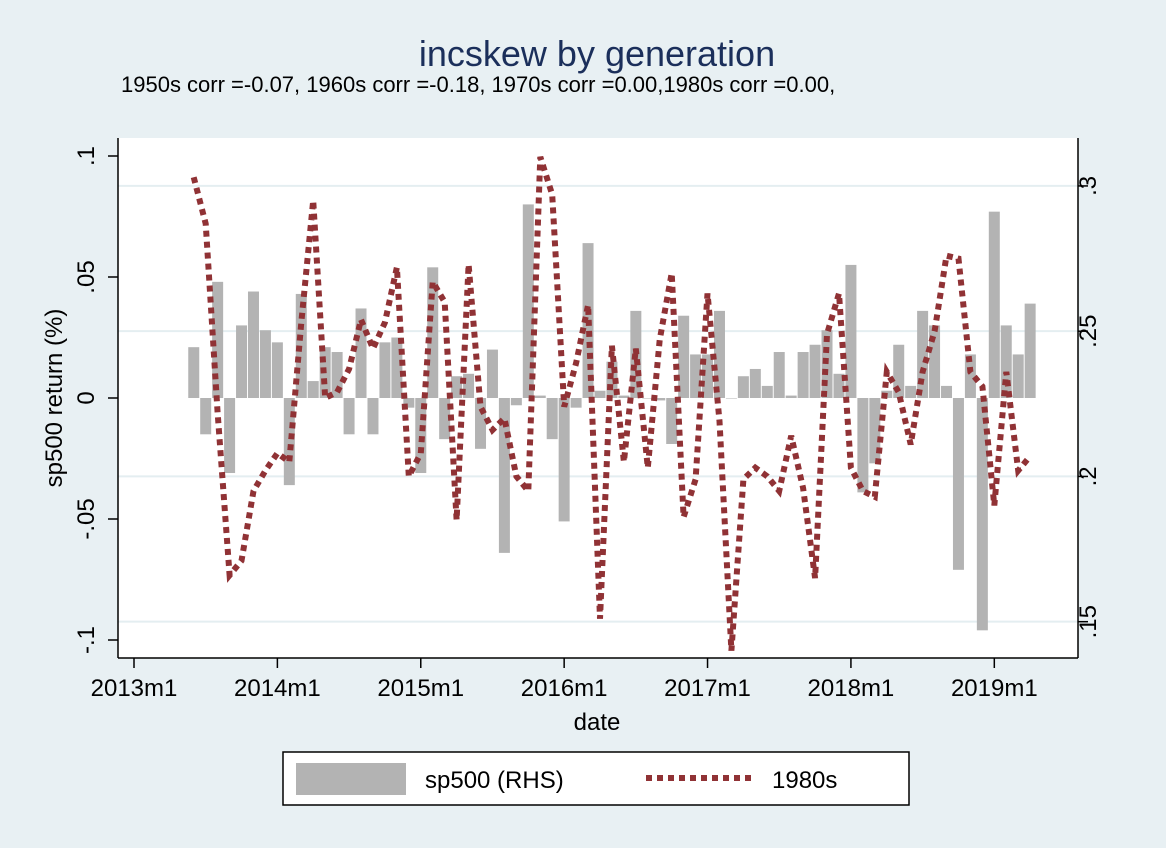 Image resolution: width=1166 pixels, height=848 pixels. What do you see at coordinates (86, 640) in the screenshot?
I see `y-tick-label: -.1` at bounding box center [86, 640].